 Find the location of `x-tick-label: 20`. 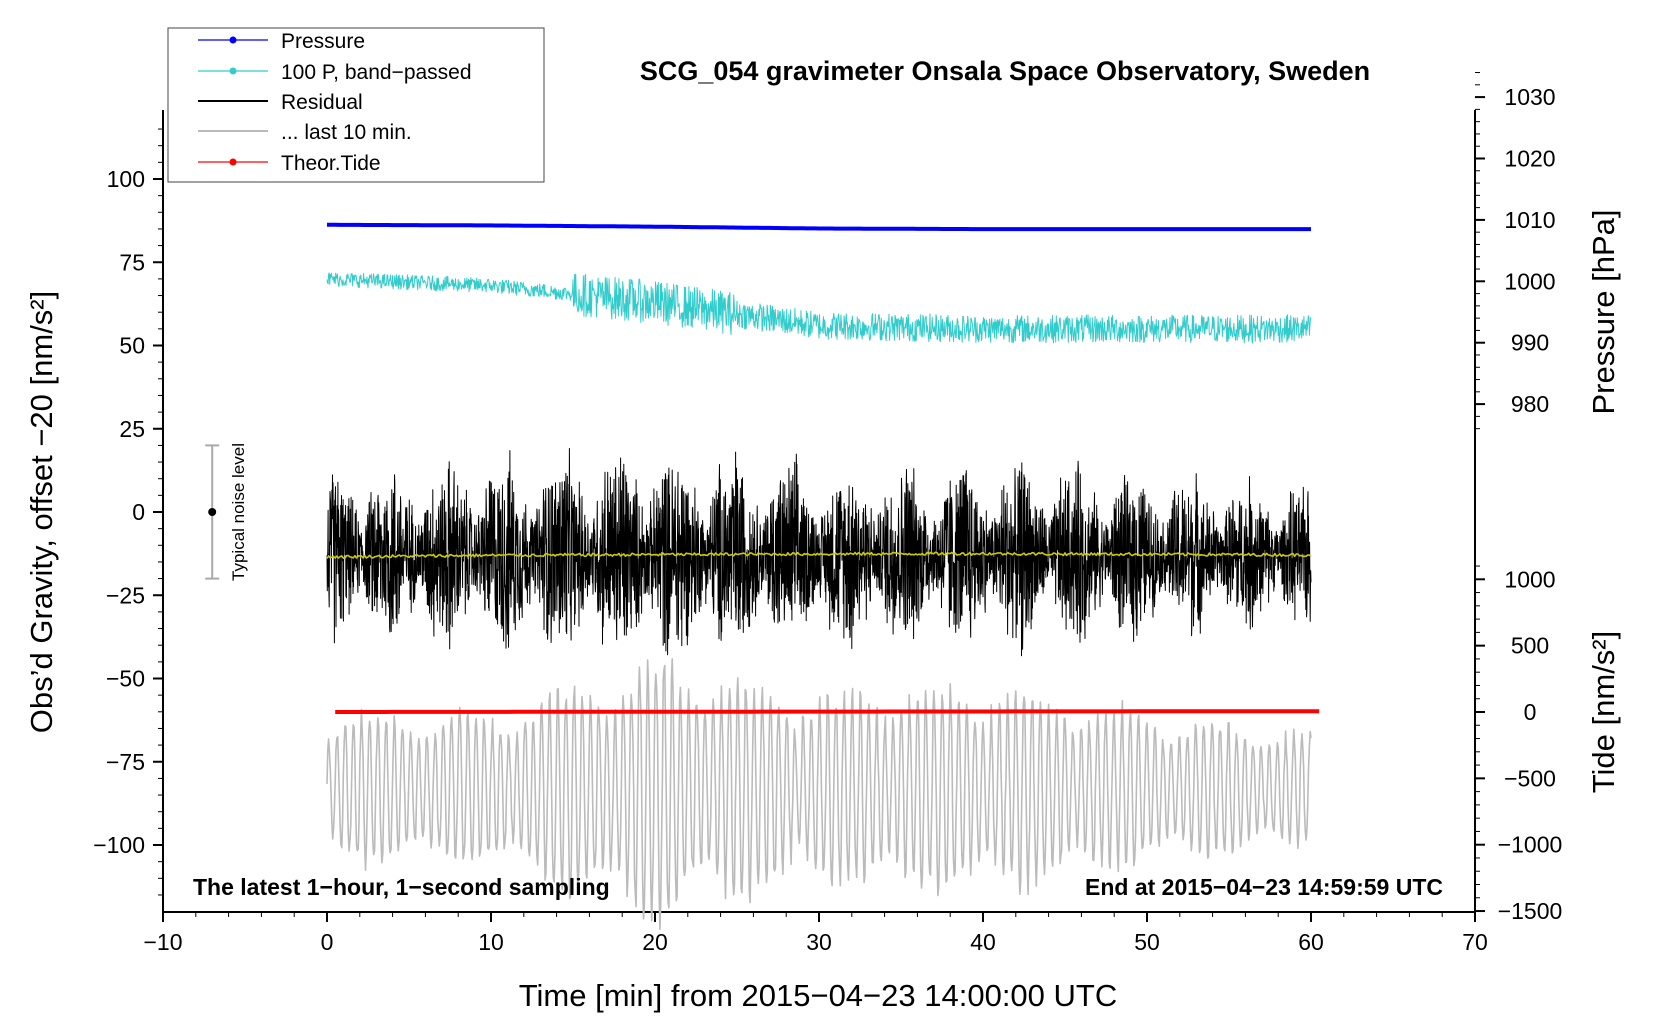

x-tick-label: 20 is located at coordinates (655, 942).